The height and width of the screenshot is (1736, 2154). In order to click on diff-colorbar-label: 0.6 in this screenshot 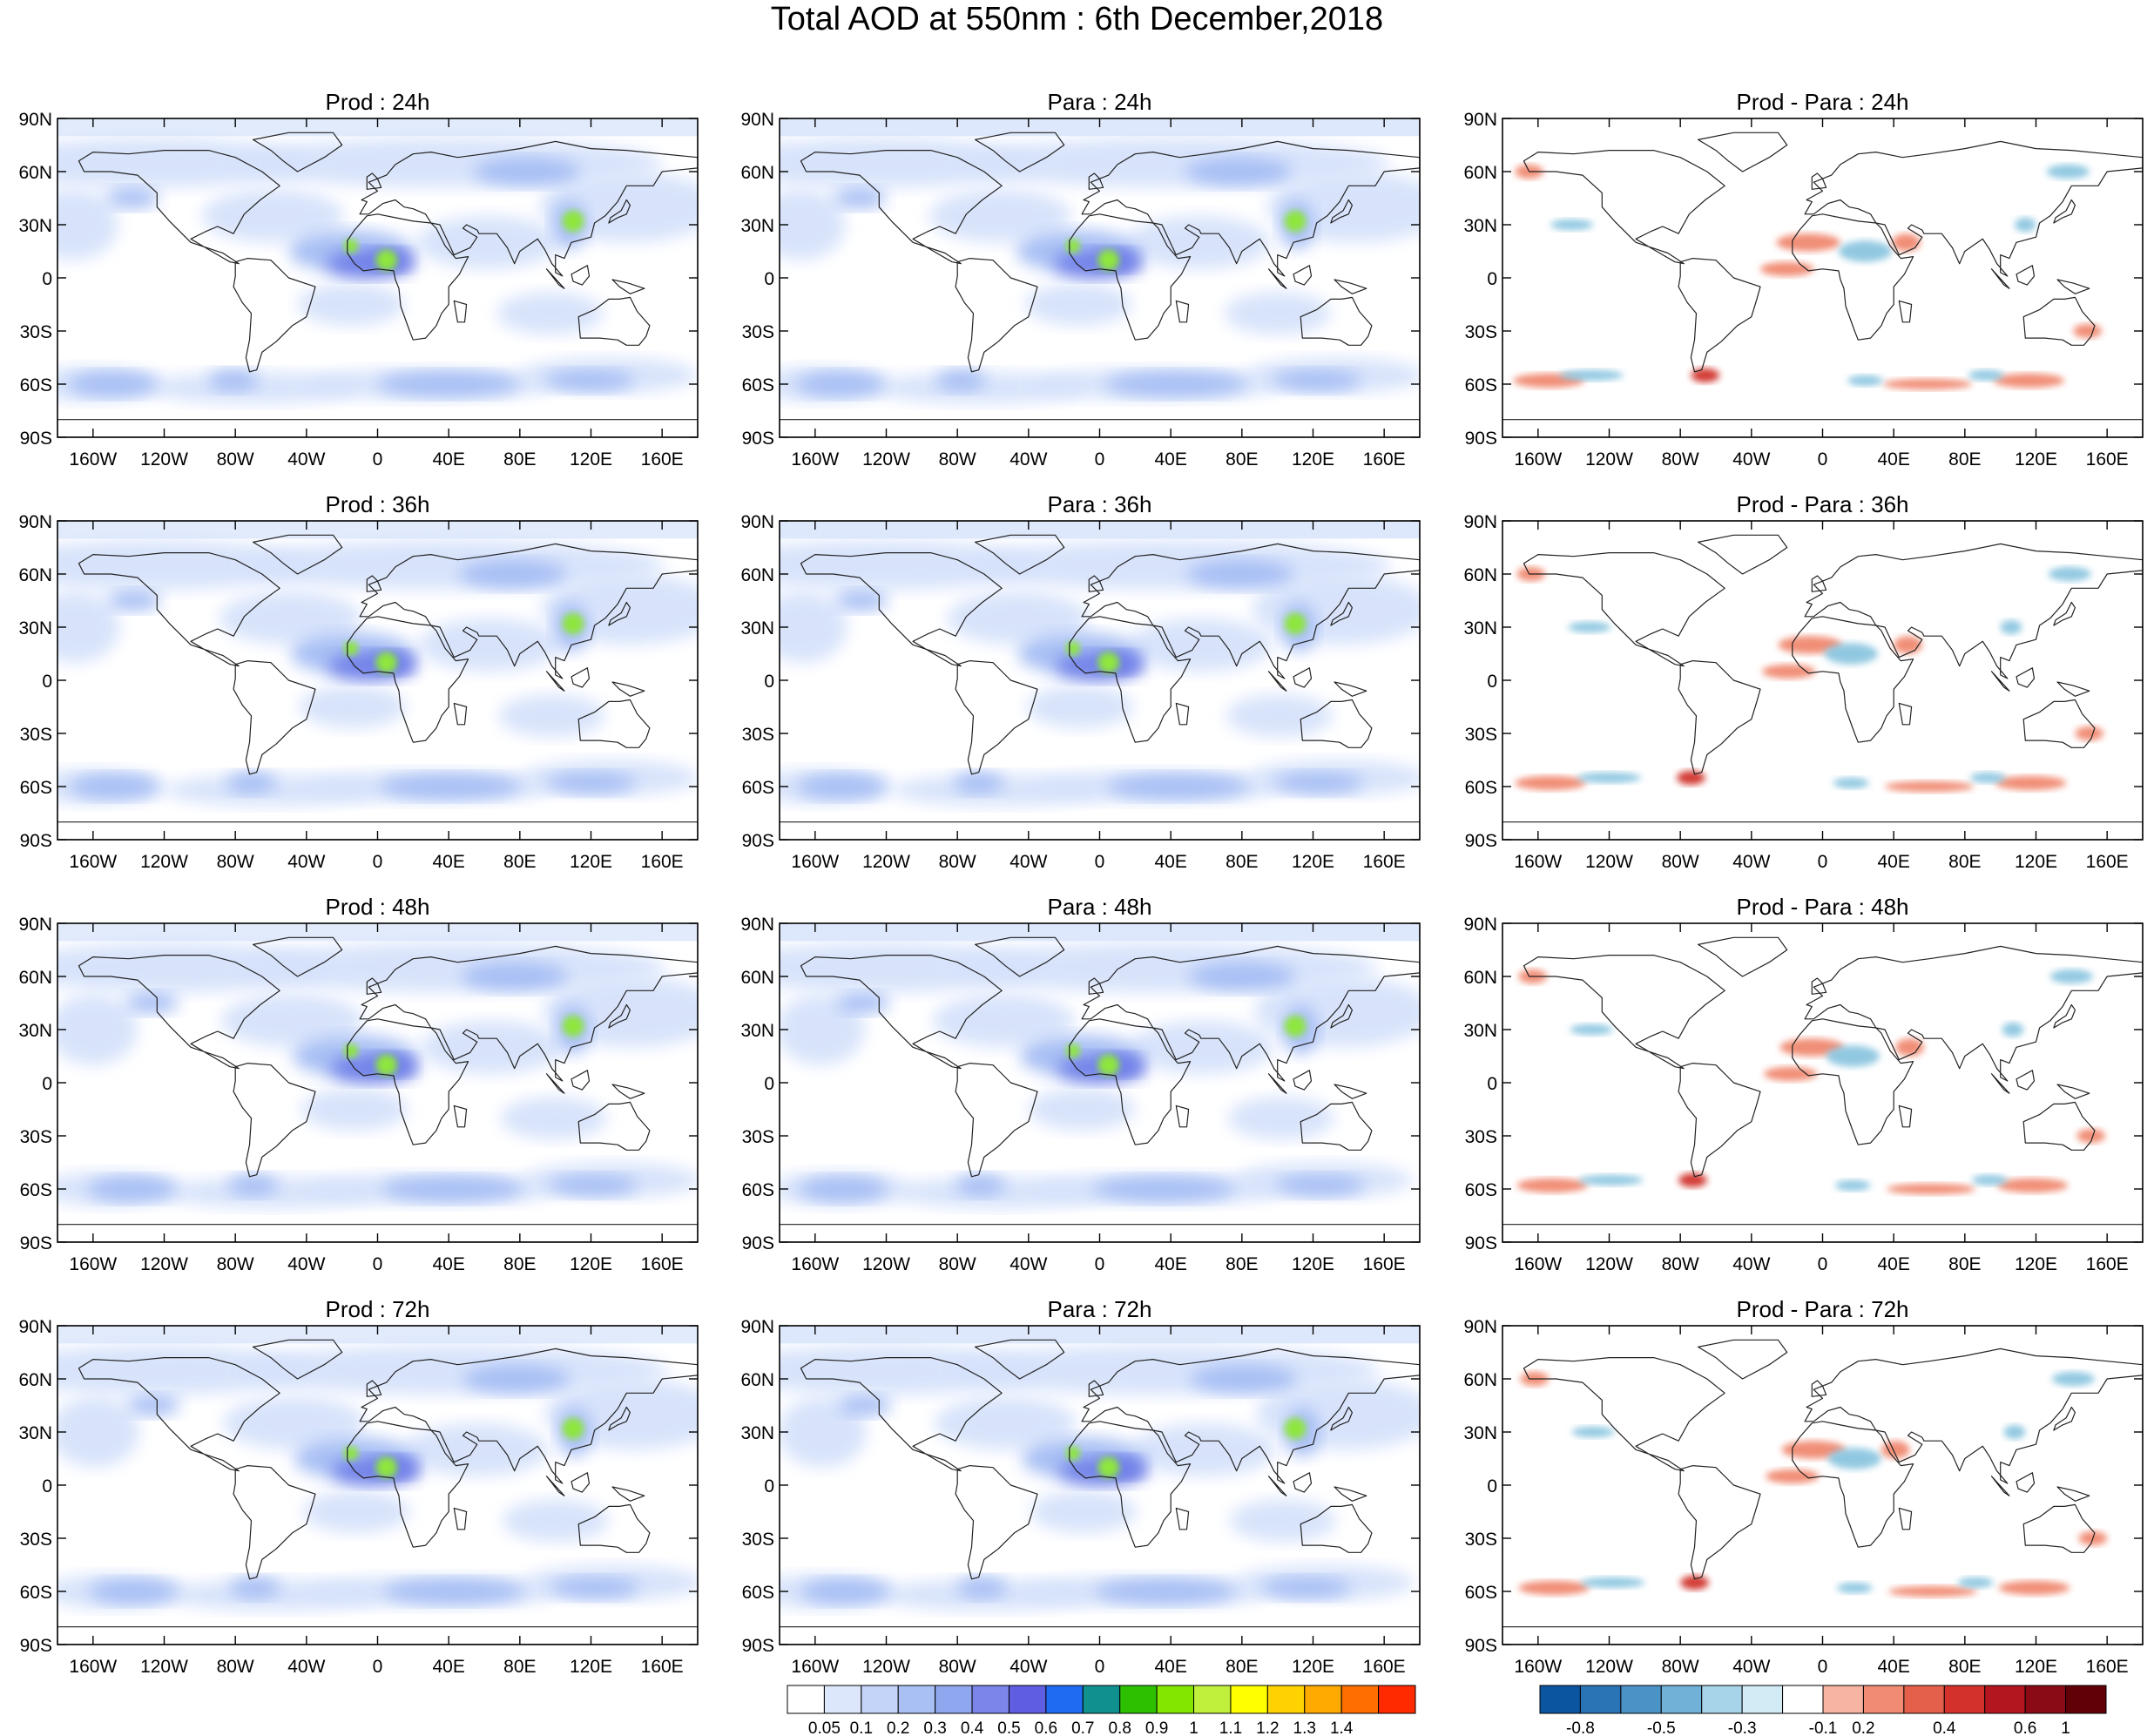, I will do `click(2025, 1727)`.